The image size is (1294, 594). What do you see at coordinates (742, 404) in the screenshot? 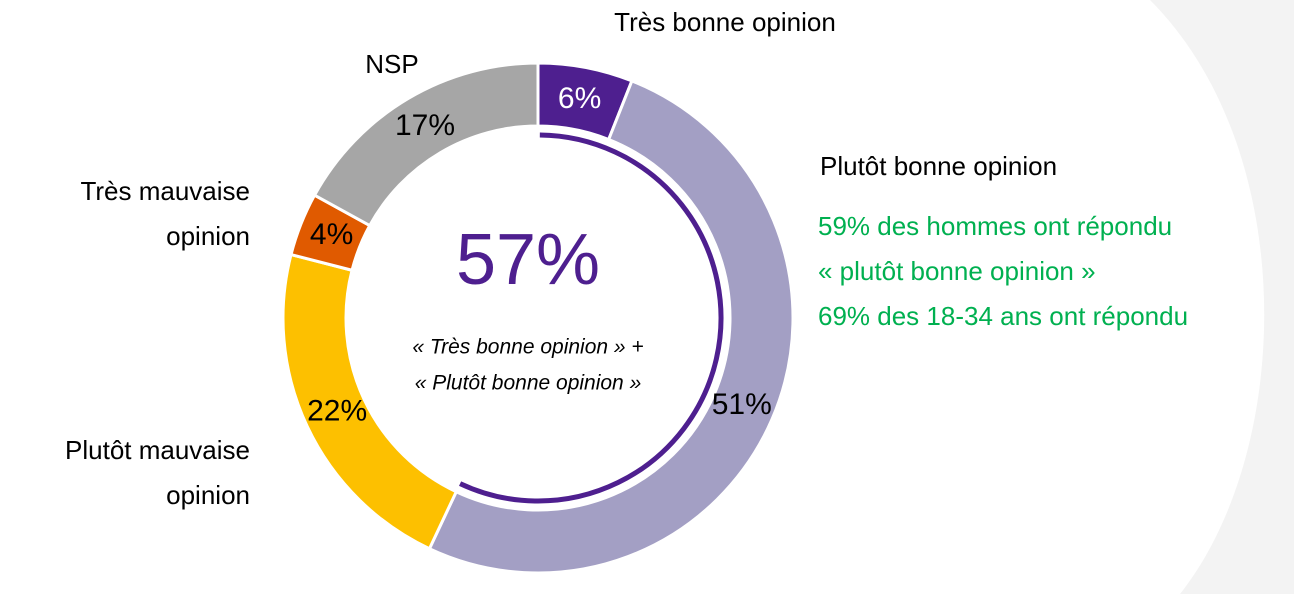
I see `value-label: 51%` at bounding box center [742, 404].